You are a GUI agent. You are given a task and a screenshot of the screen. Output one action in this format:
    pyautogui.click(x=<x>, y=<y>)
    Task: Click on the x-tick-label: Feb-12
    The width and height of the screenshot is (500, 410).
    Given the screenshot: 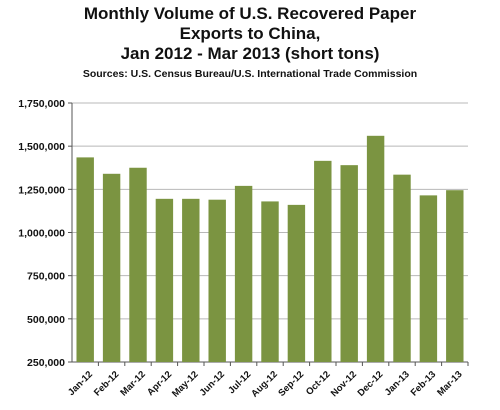 What is the action you would take?
    pyautogui.click(x=106, y=383)
    